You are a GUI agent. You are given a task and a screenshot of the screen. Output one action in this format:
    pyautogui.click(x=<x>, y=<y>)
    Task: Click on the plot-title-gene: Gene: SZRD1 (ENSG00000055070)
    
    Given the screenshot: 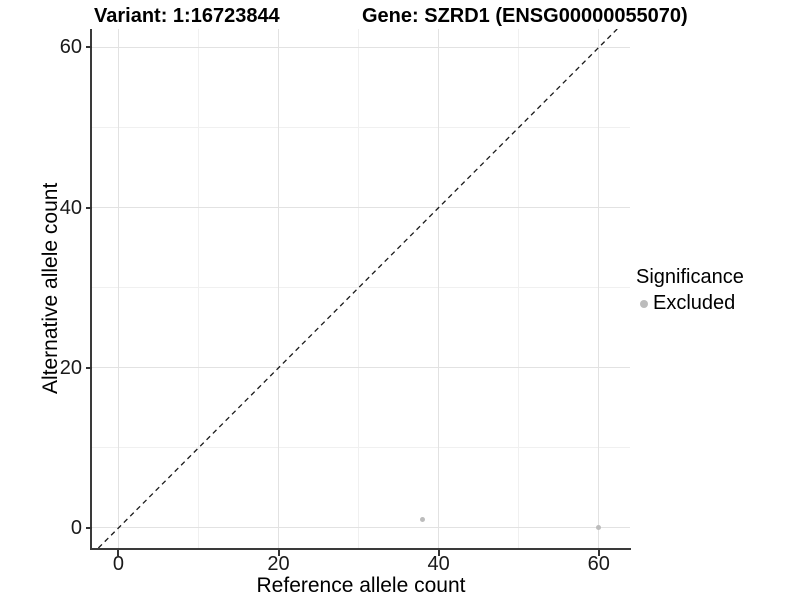 What is the action you would take?
    pyautogui.click(x=525, y=16)
    